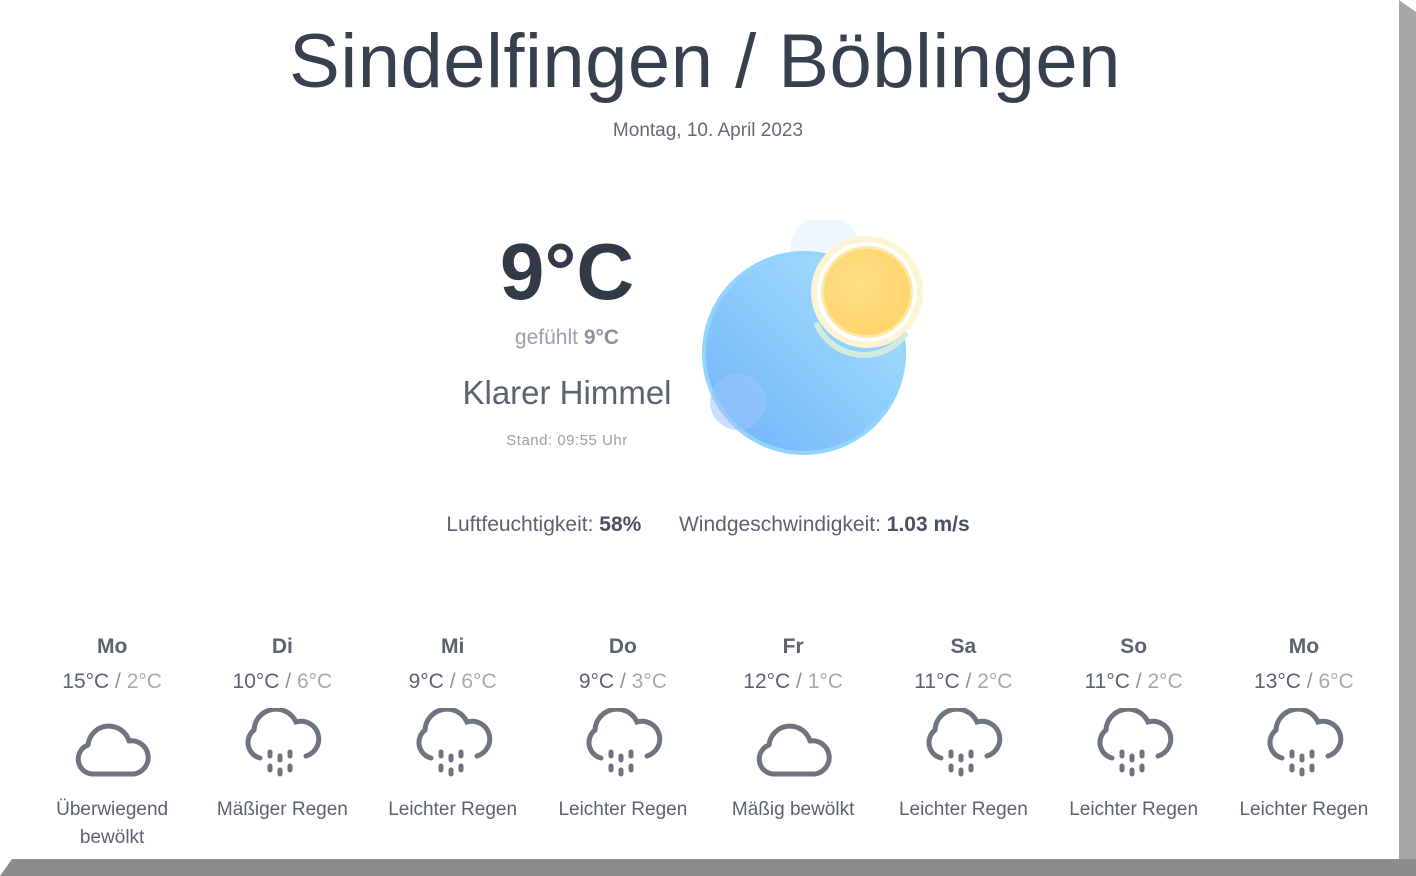  What do you see at coordinates (112, 823) in the screenshot?
I see `forecast-description: Überwiegend bewölkt` at bounding box center [112, 823].